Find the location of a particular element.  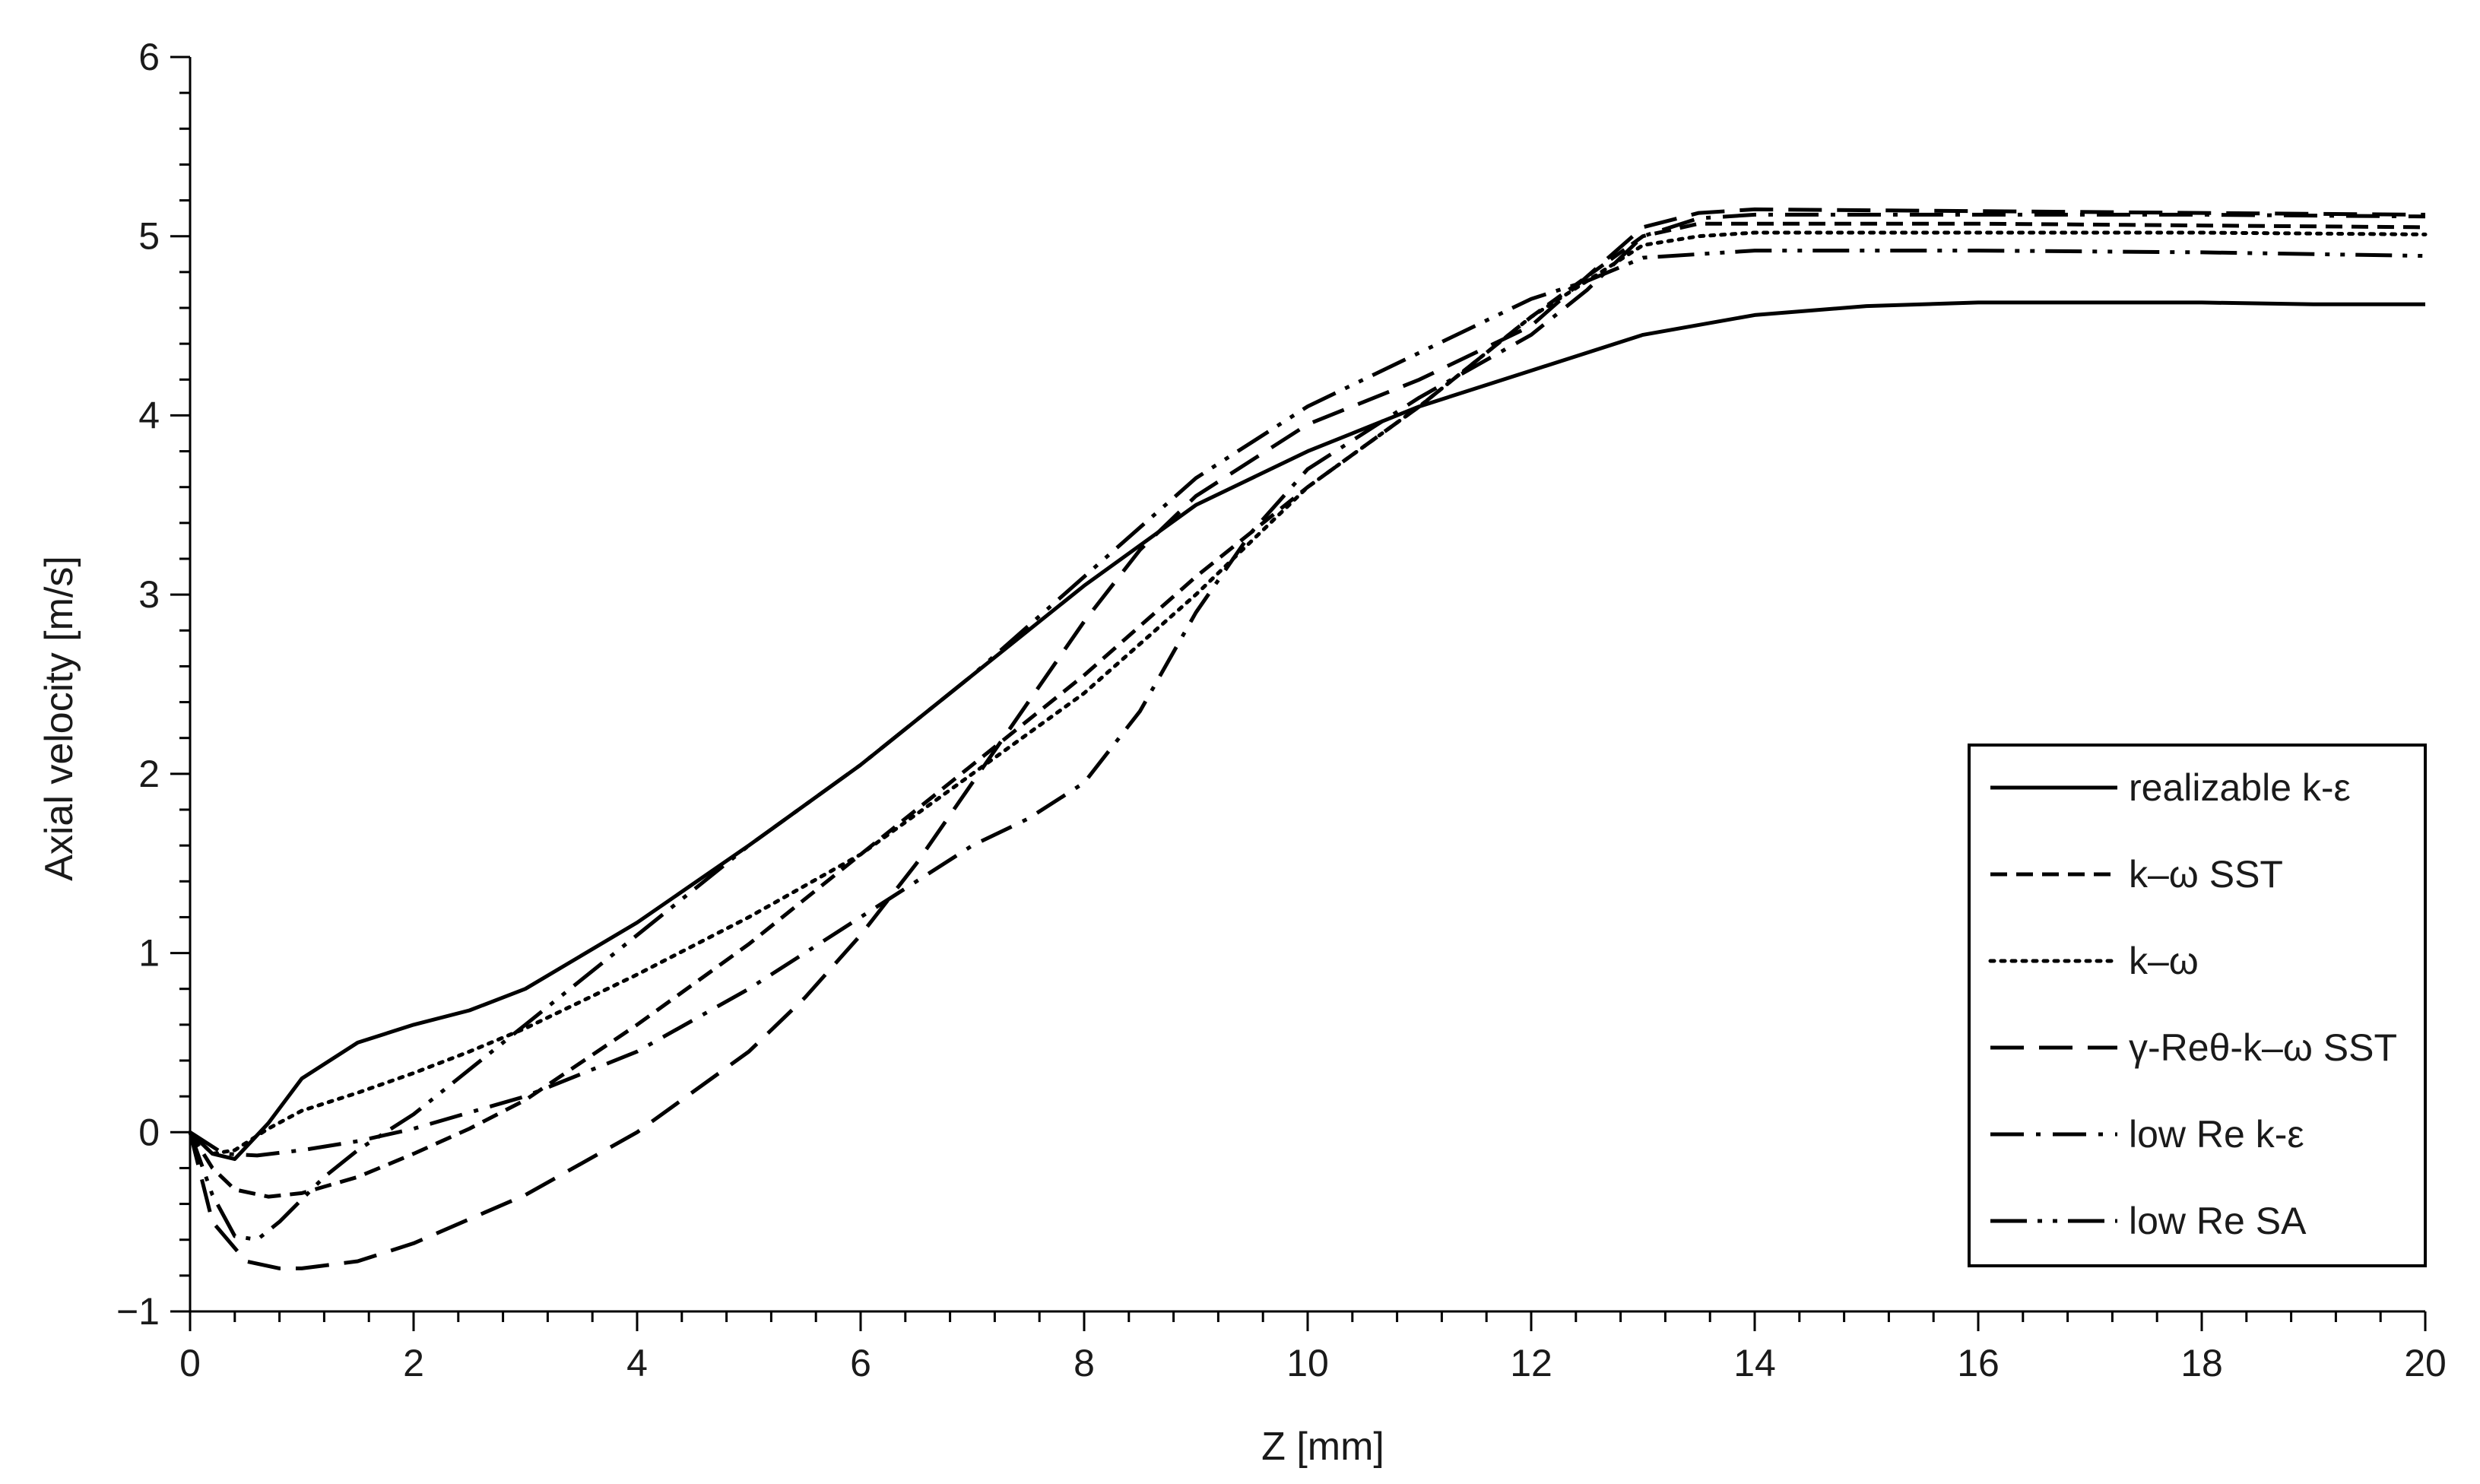

y-tick-label: −1 is located at coordinates (138, 1311).